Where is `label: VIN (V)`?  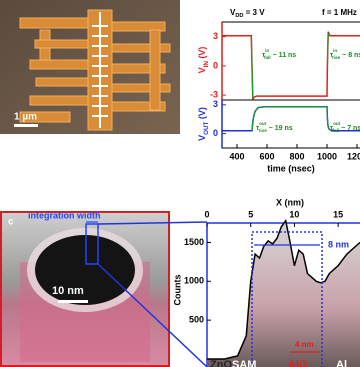 label: VIN (V) is located at coordinates (203, 60).